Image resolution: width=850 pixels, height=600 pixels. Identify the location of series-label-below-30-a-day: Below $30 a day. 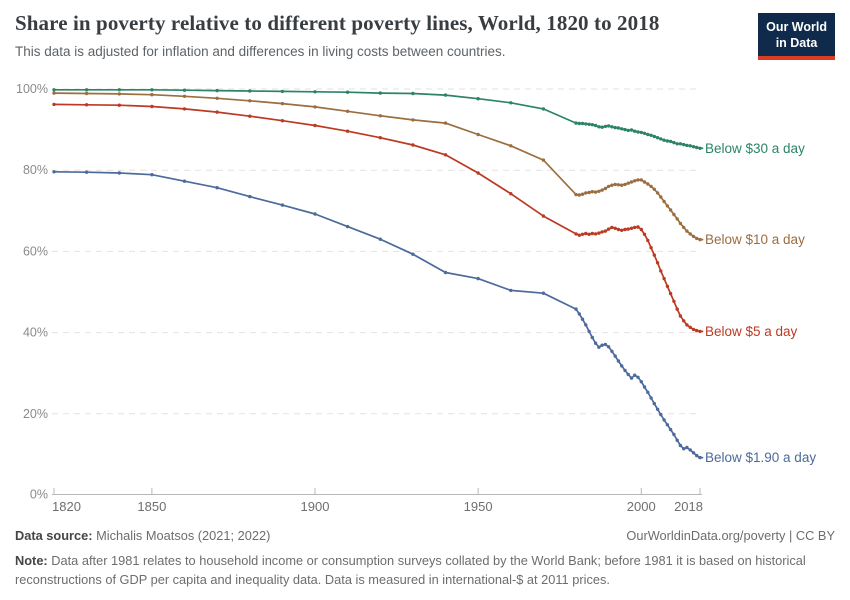
(755, 148).